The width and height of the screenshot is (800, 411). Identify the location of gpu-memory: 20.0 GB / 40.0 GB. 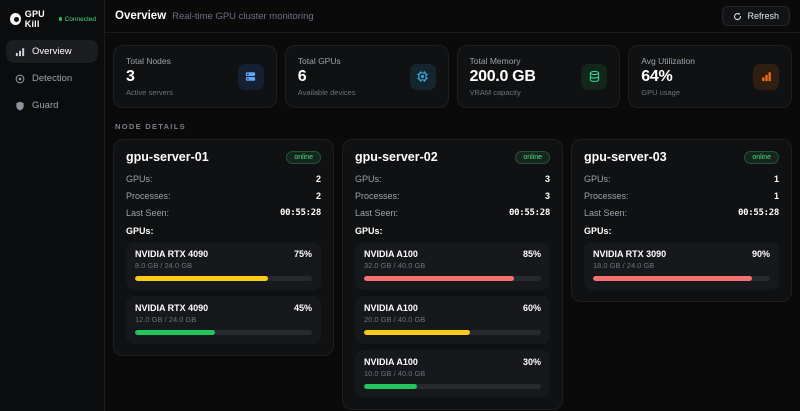
(395, 319).